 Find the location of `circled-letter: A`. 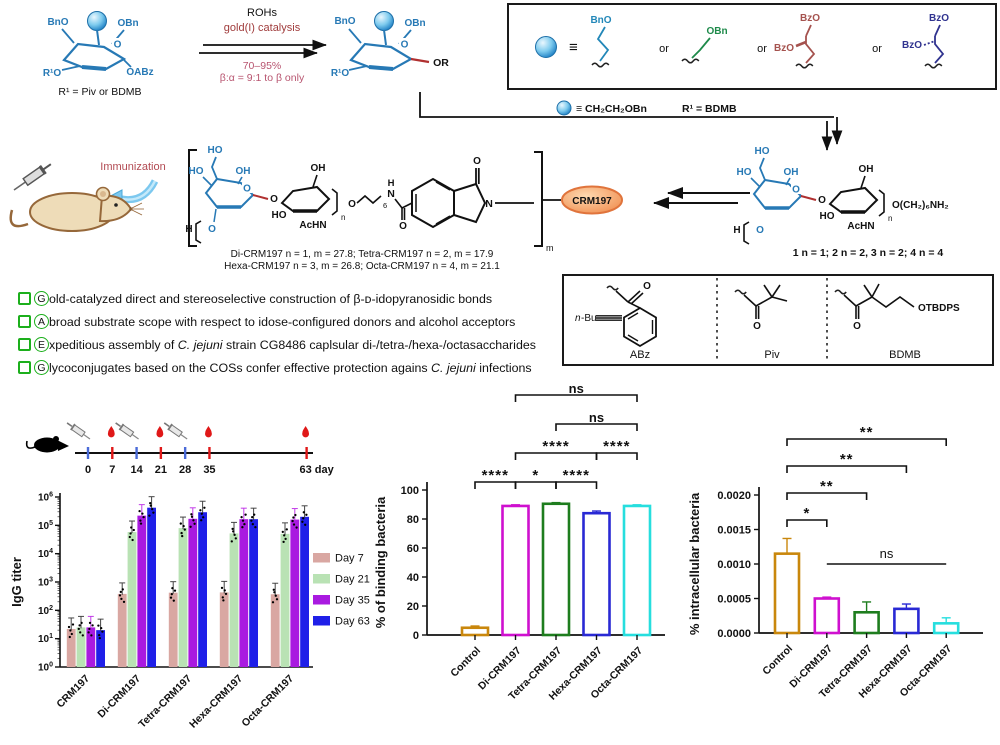

circled-letter: A is located at coordinates (41, 321).